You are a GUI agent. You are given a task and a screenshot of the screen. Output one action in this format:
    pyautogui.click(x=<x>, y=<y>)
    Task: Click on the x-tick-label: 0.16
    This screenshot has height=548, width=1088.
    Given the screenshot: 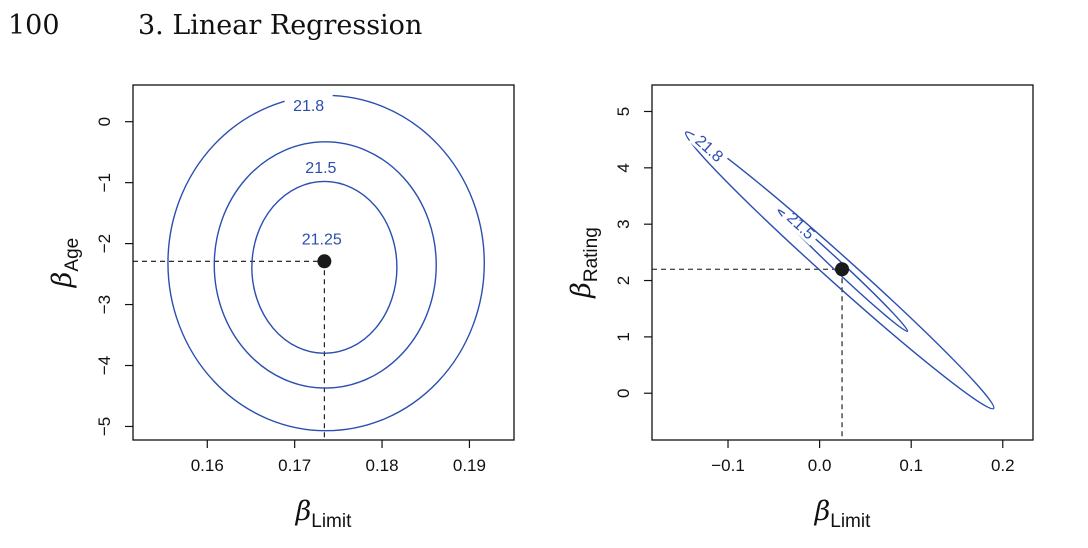 What is the action you would take?
    pyautogui.click(x=207, y=465)
    